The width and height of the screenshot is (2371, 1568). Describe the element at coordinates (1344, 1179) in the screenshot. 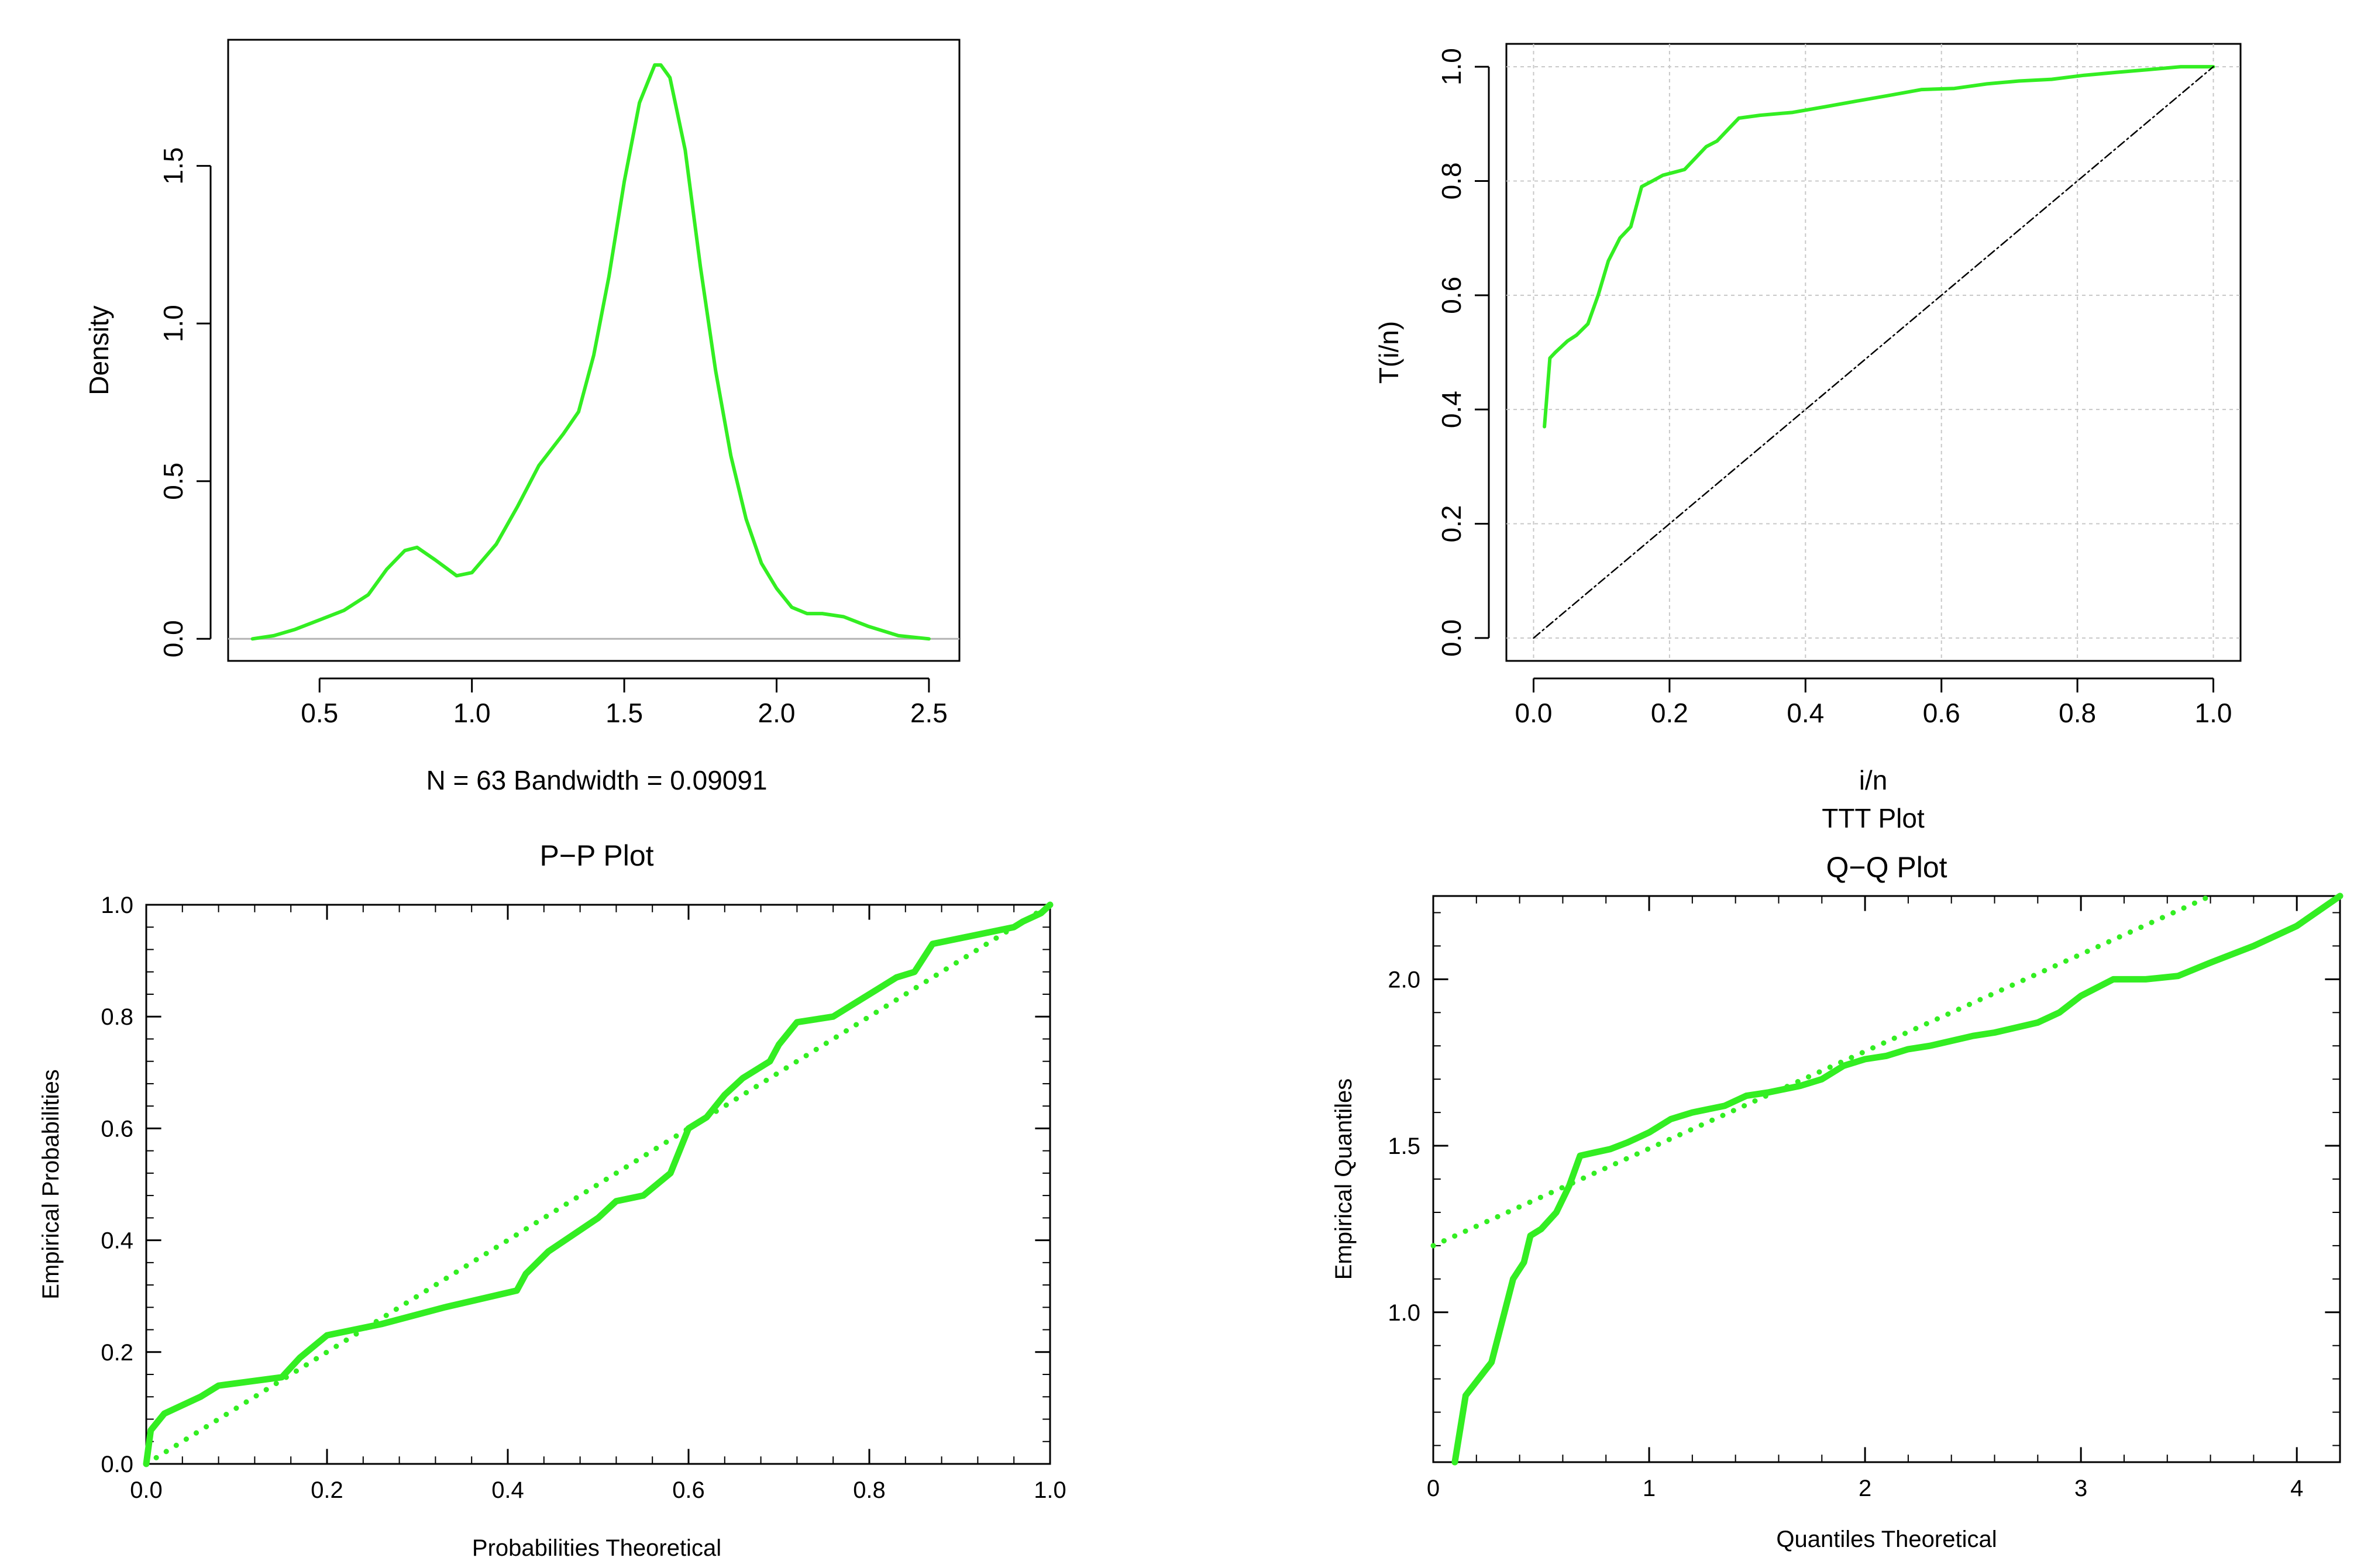

I see `y-axis-label: Empirical Quantiles` at that location.